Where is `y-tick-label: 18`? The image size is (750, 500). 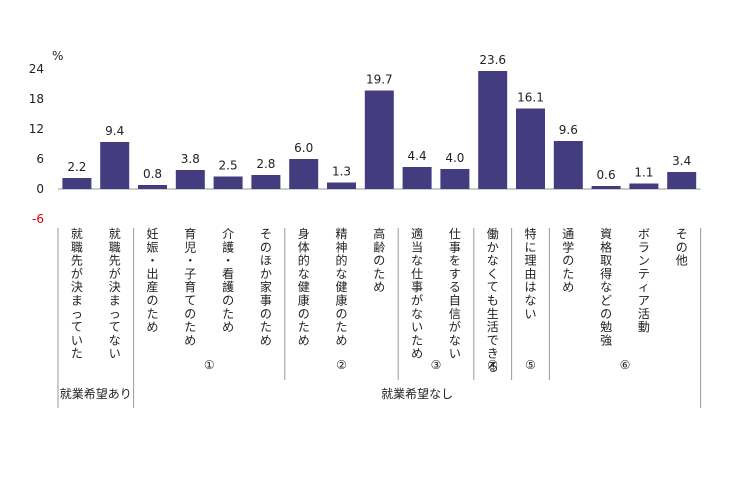 y-tick-label: 18 is located at coordinates (36, 99).